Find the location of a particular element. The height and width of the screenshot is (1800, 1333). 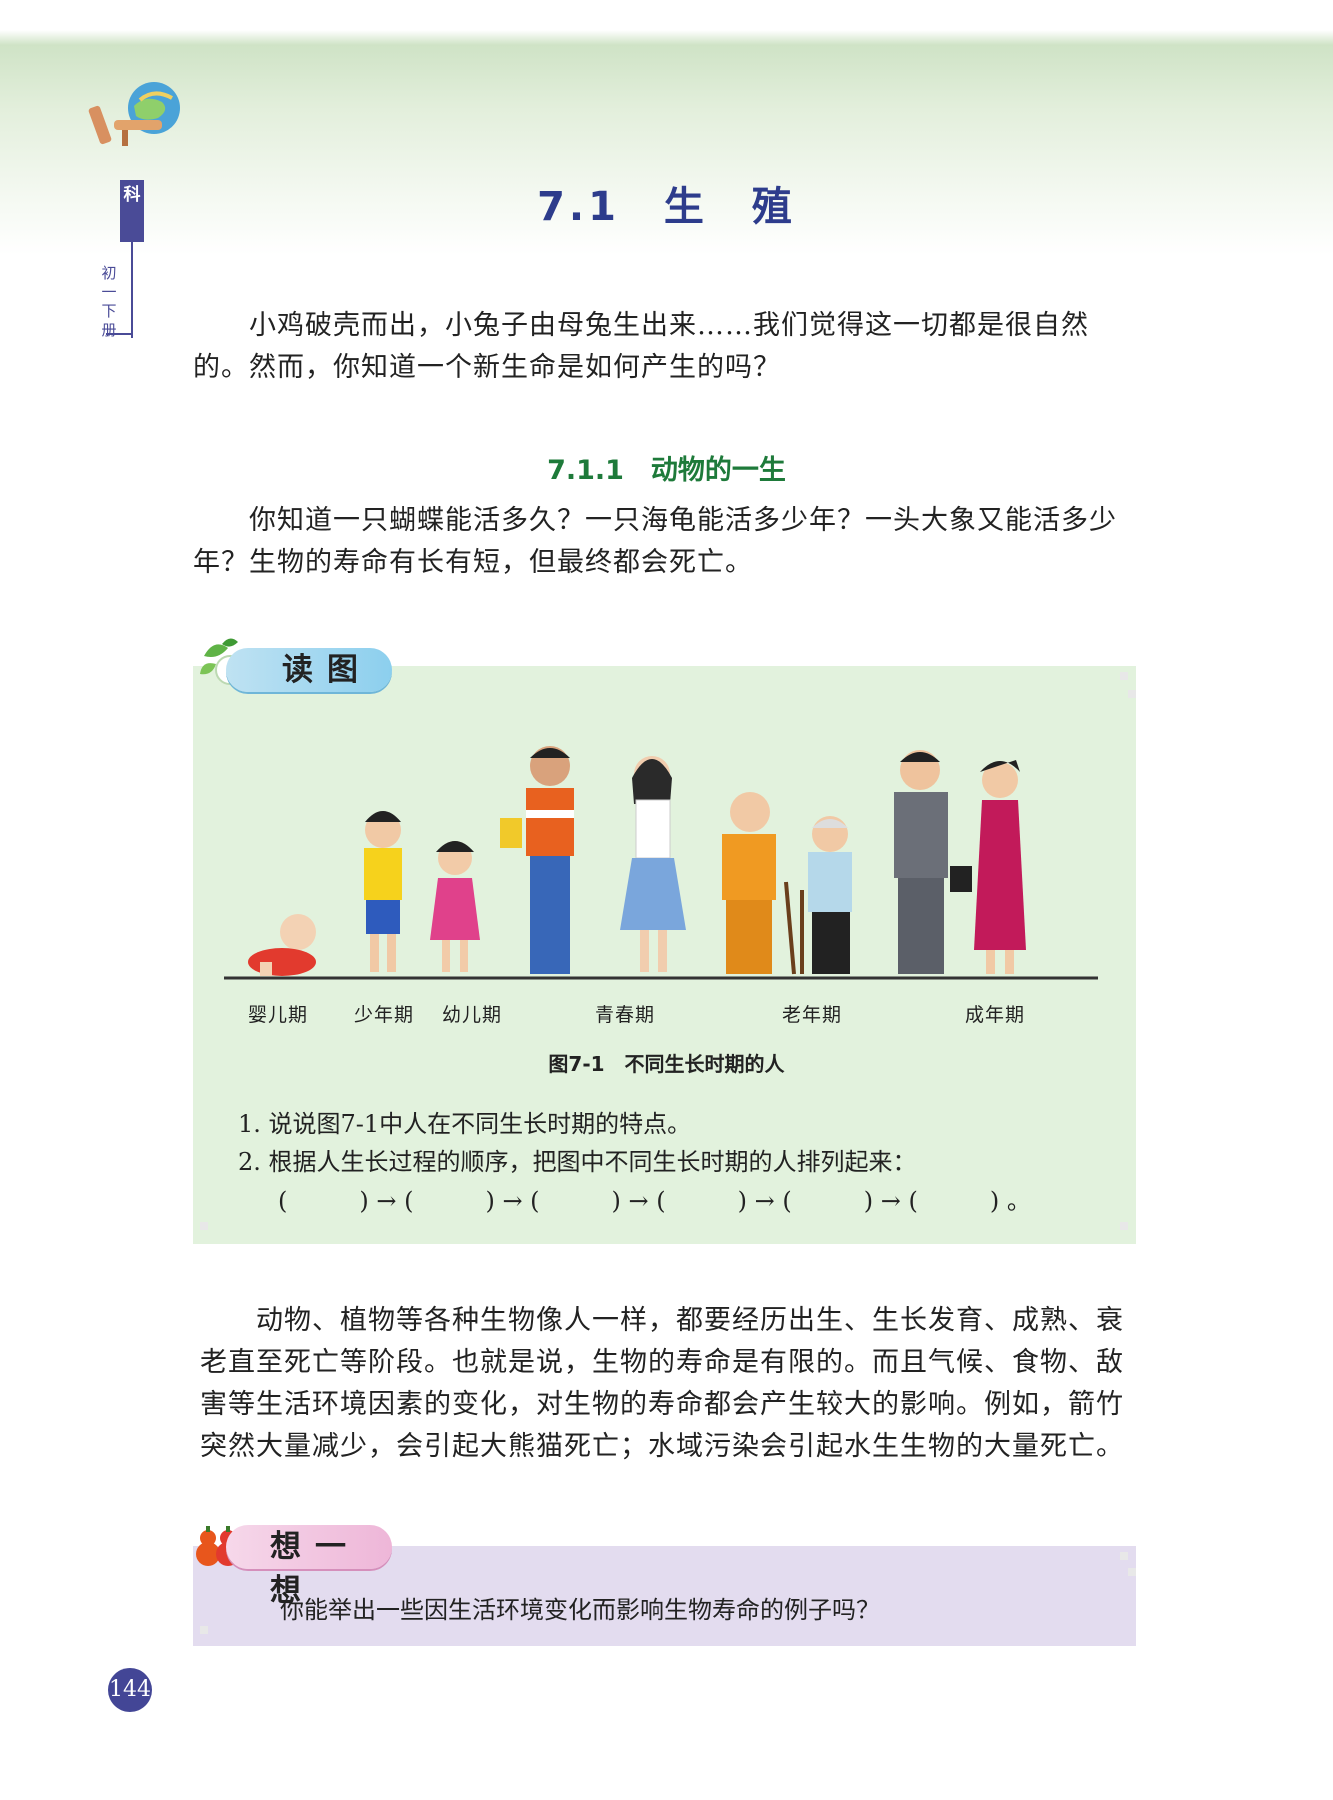

question-1: 1. 说说图7-1中人在不同生长时期的特点。 is located at coordinates (465, 1124).